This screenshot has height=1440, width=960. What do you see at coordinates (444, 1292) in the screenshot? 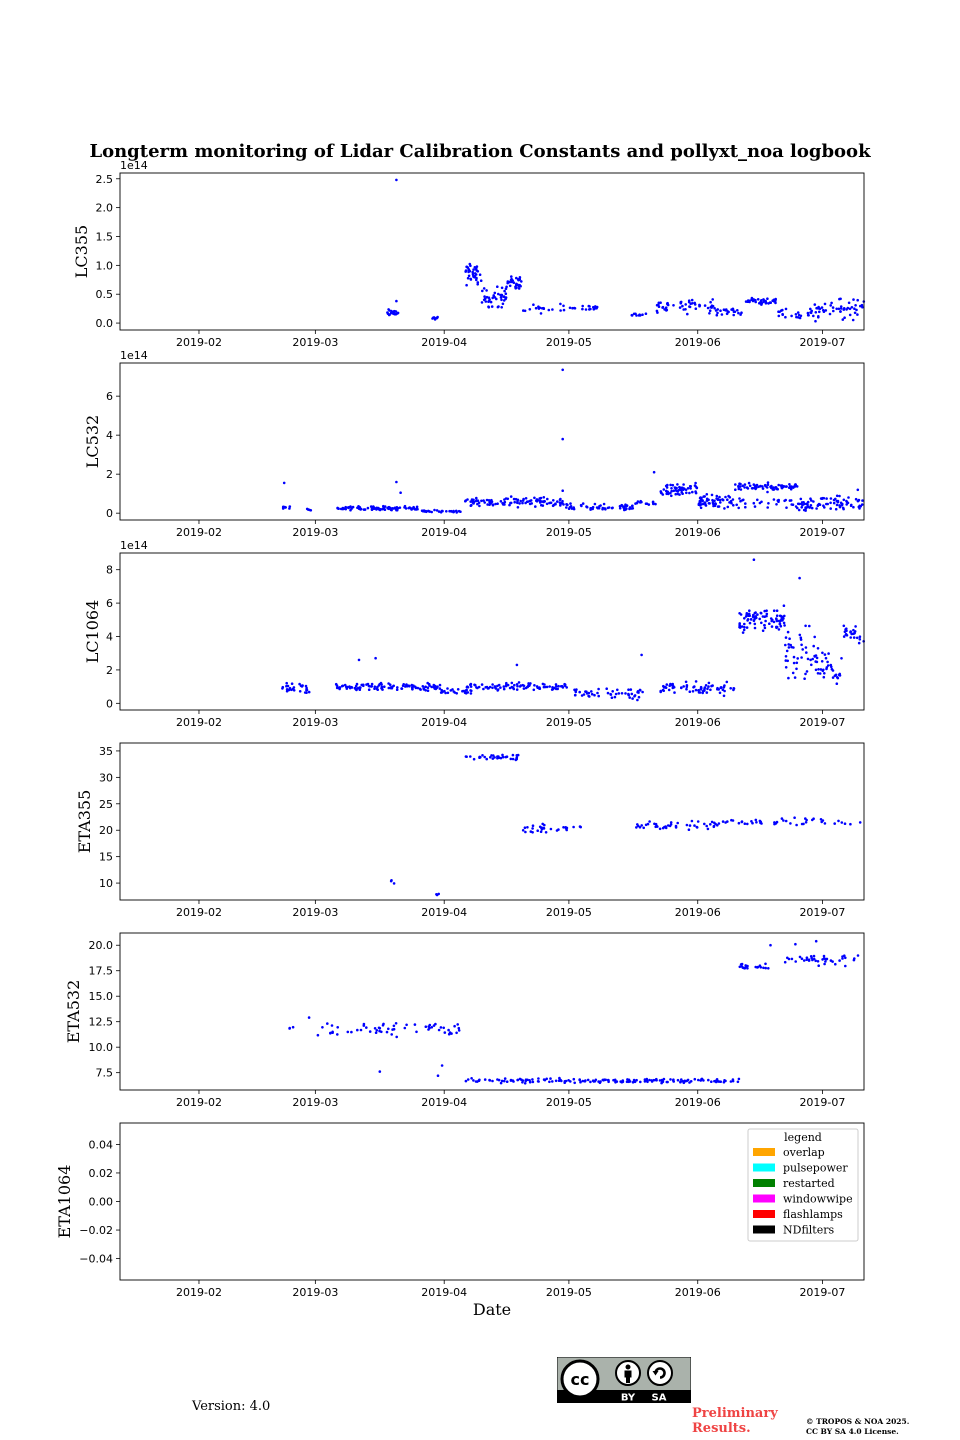
I see `x-tick-label: 2019-04` at bounding box center [444, 1292].